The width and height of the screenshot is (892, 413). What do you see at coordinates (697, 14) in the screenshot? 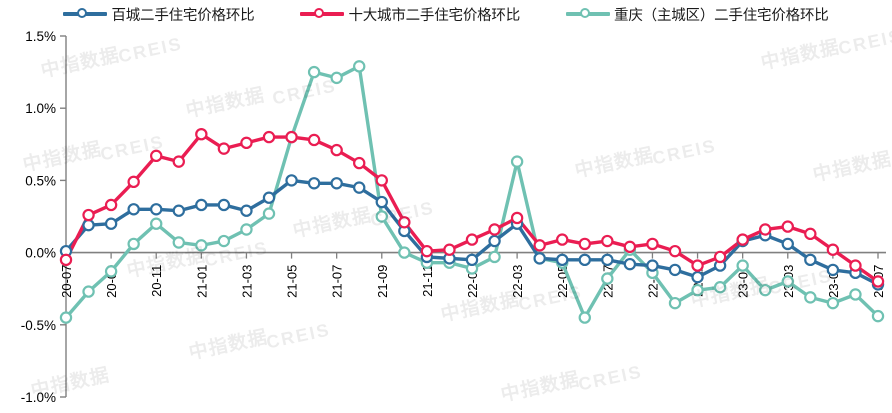
I see `legend-item-chongqing: 重庆（主城区）二手住宅价格环比` at bounding box center [697, 14].